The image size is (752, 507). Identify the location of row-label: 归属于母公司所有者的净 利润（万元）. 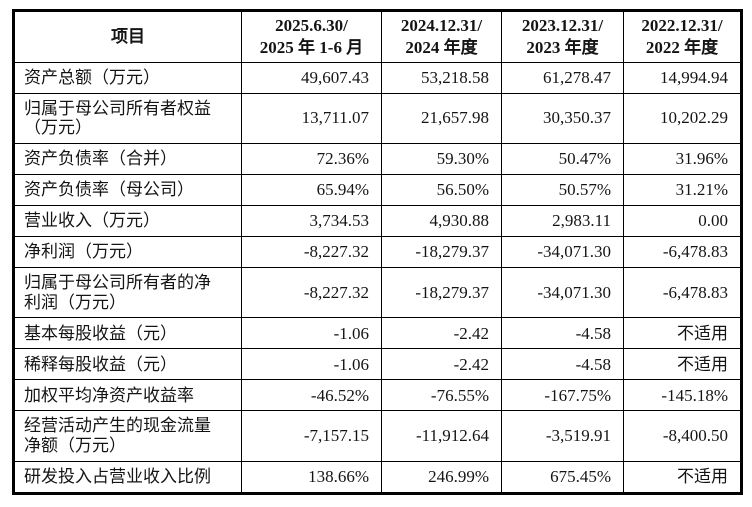
(127, 292).